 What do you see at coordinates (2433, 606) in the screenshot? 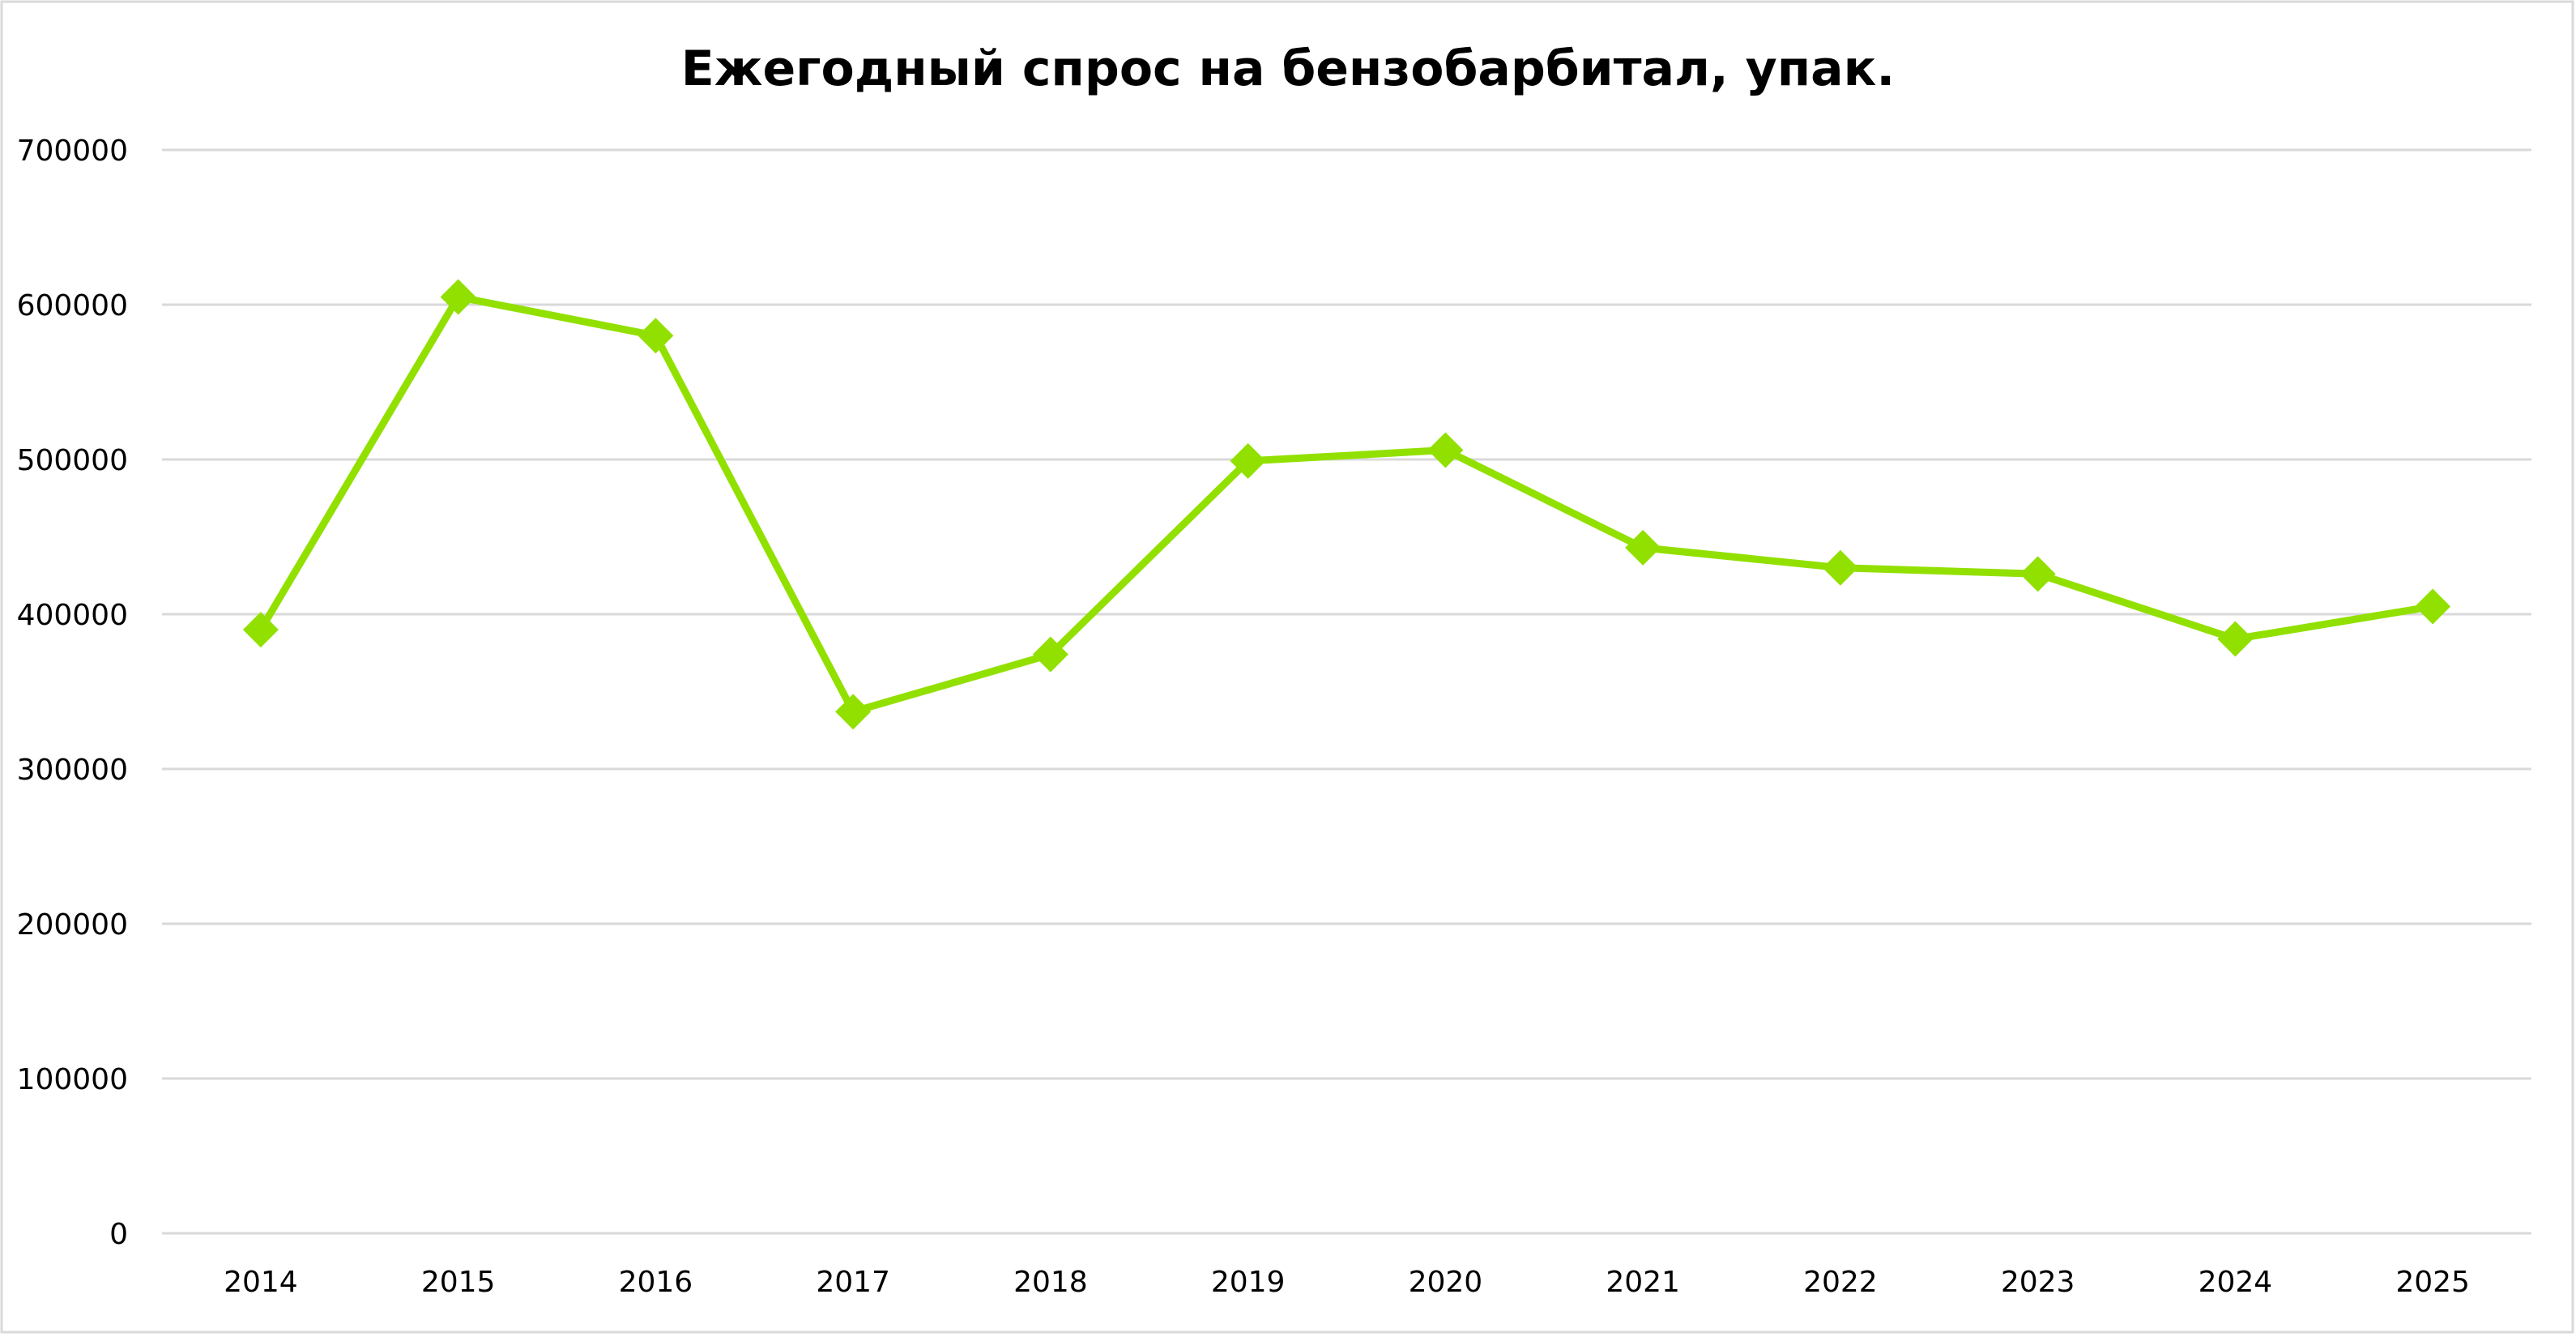
I see `data-point-2025` at bounding box center [2433, 606].